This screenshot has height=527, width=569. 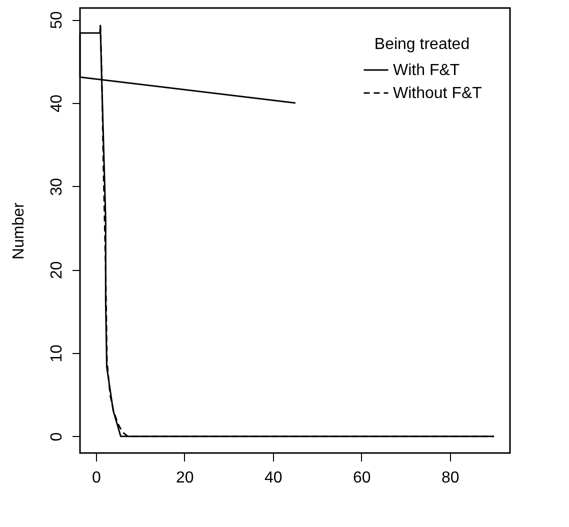 What do you see at coordinates (450, 478) in the screenshot?
I see `x-tick-label: 80` at bounding box center [450, 478].